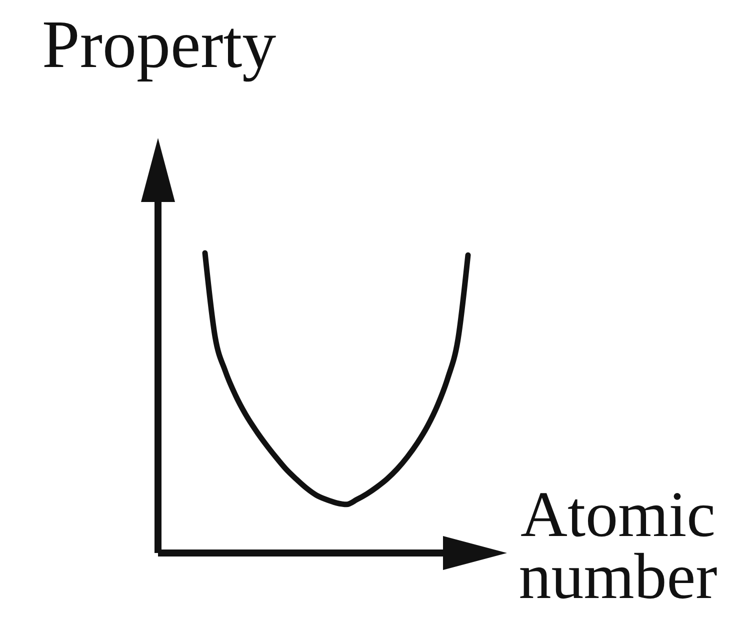  Describe the element at coordinates (618, 546) in the screenshot. I see `x-axis-title: Atomic number` at that location.